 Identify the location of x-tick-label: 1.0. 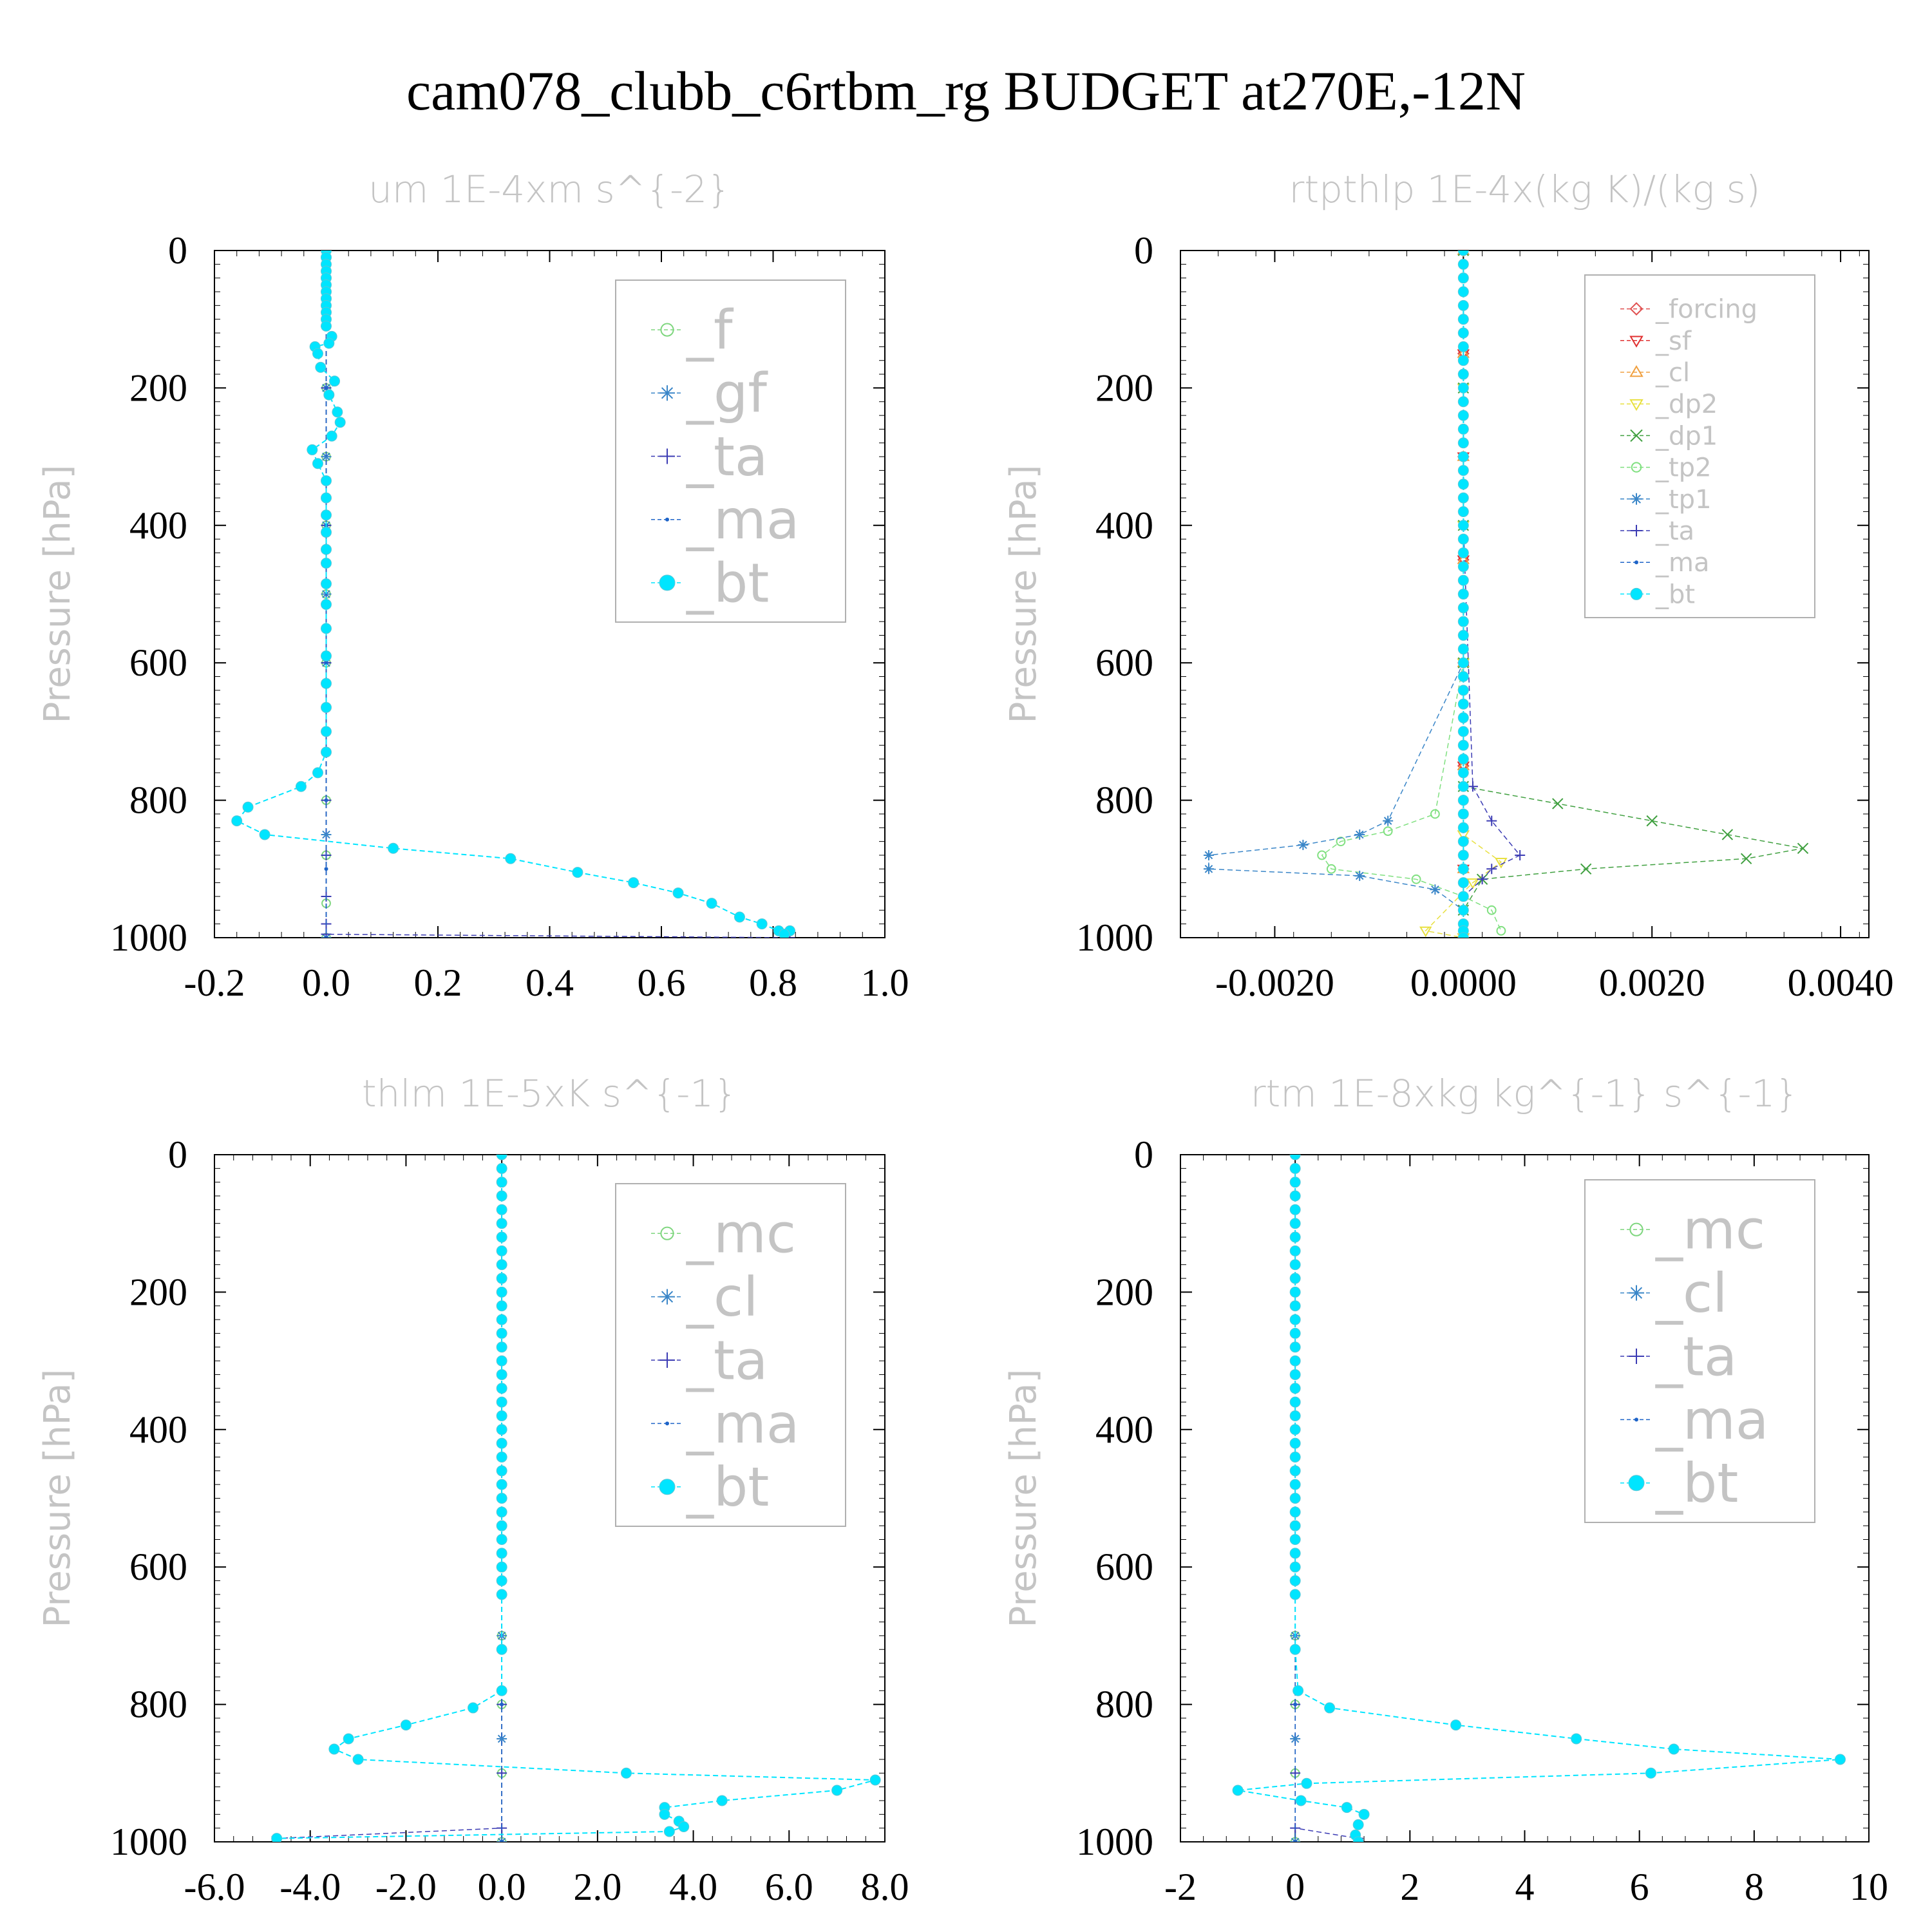
(885, 982).